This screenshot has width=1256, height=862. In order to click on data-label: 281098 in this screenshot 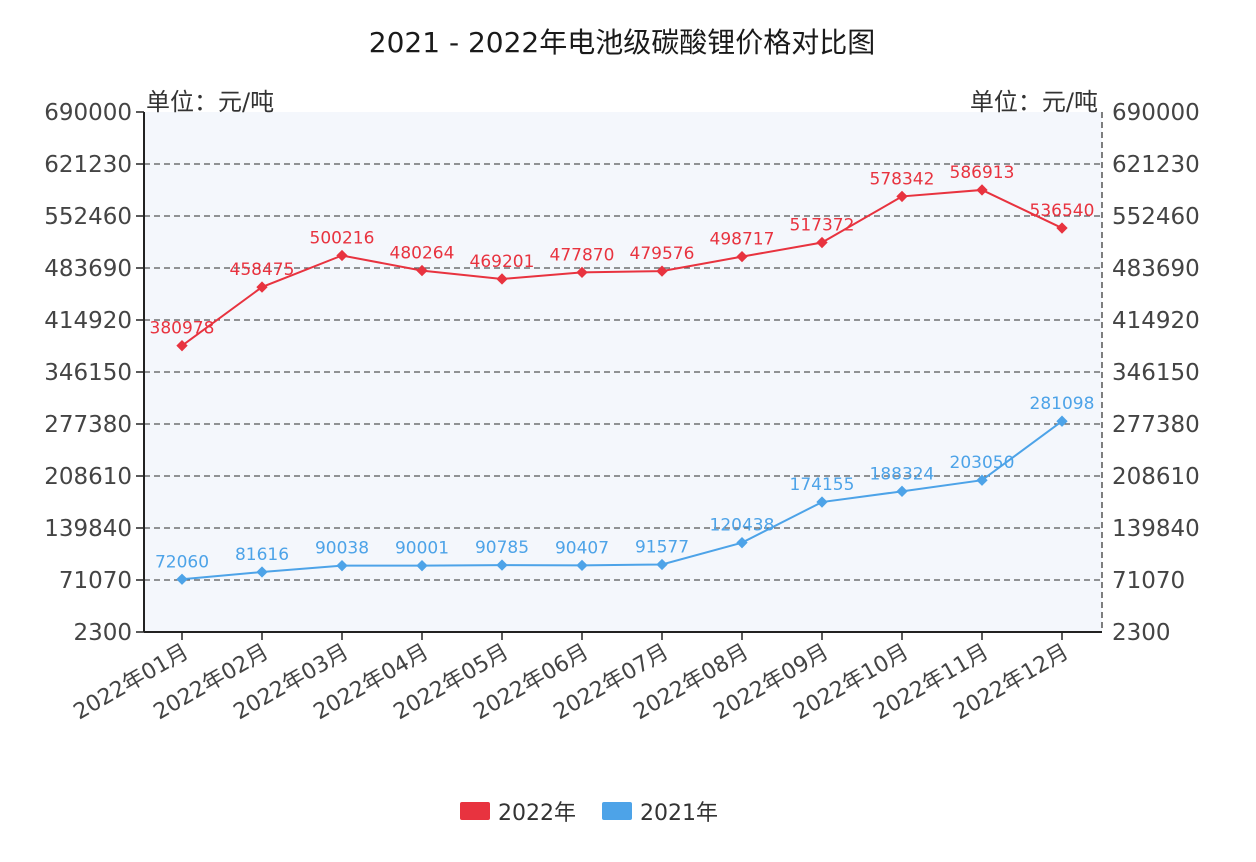, I will do `click(1062, 404)`.